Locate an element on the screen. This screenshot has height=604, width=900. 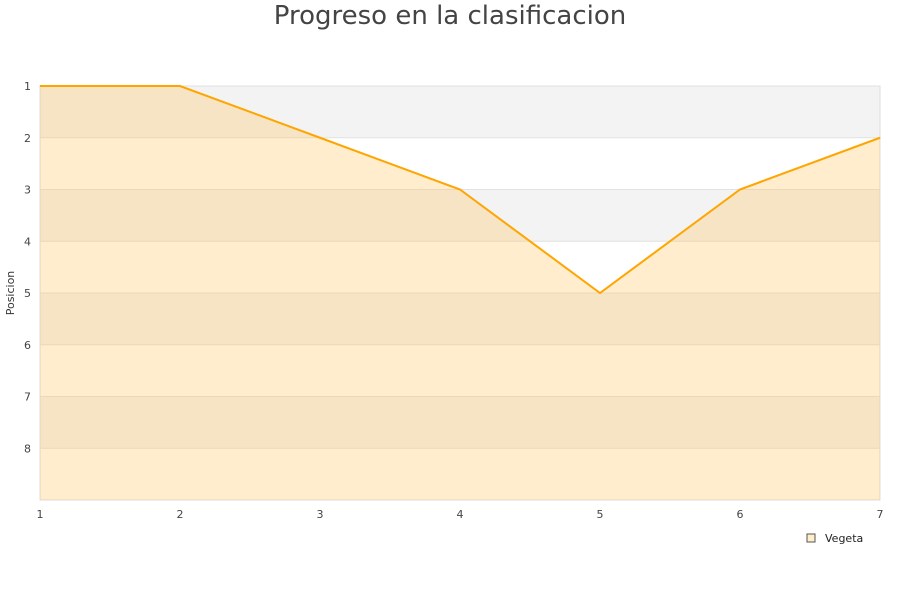
x-tick-label: 3 is located at coordinates (320, 514).